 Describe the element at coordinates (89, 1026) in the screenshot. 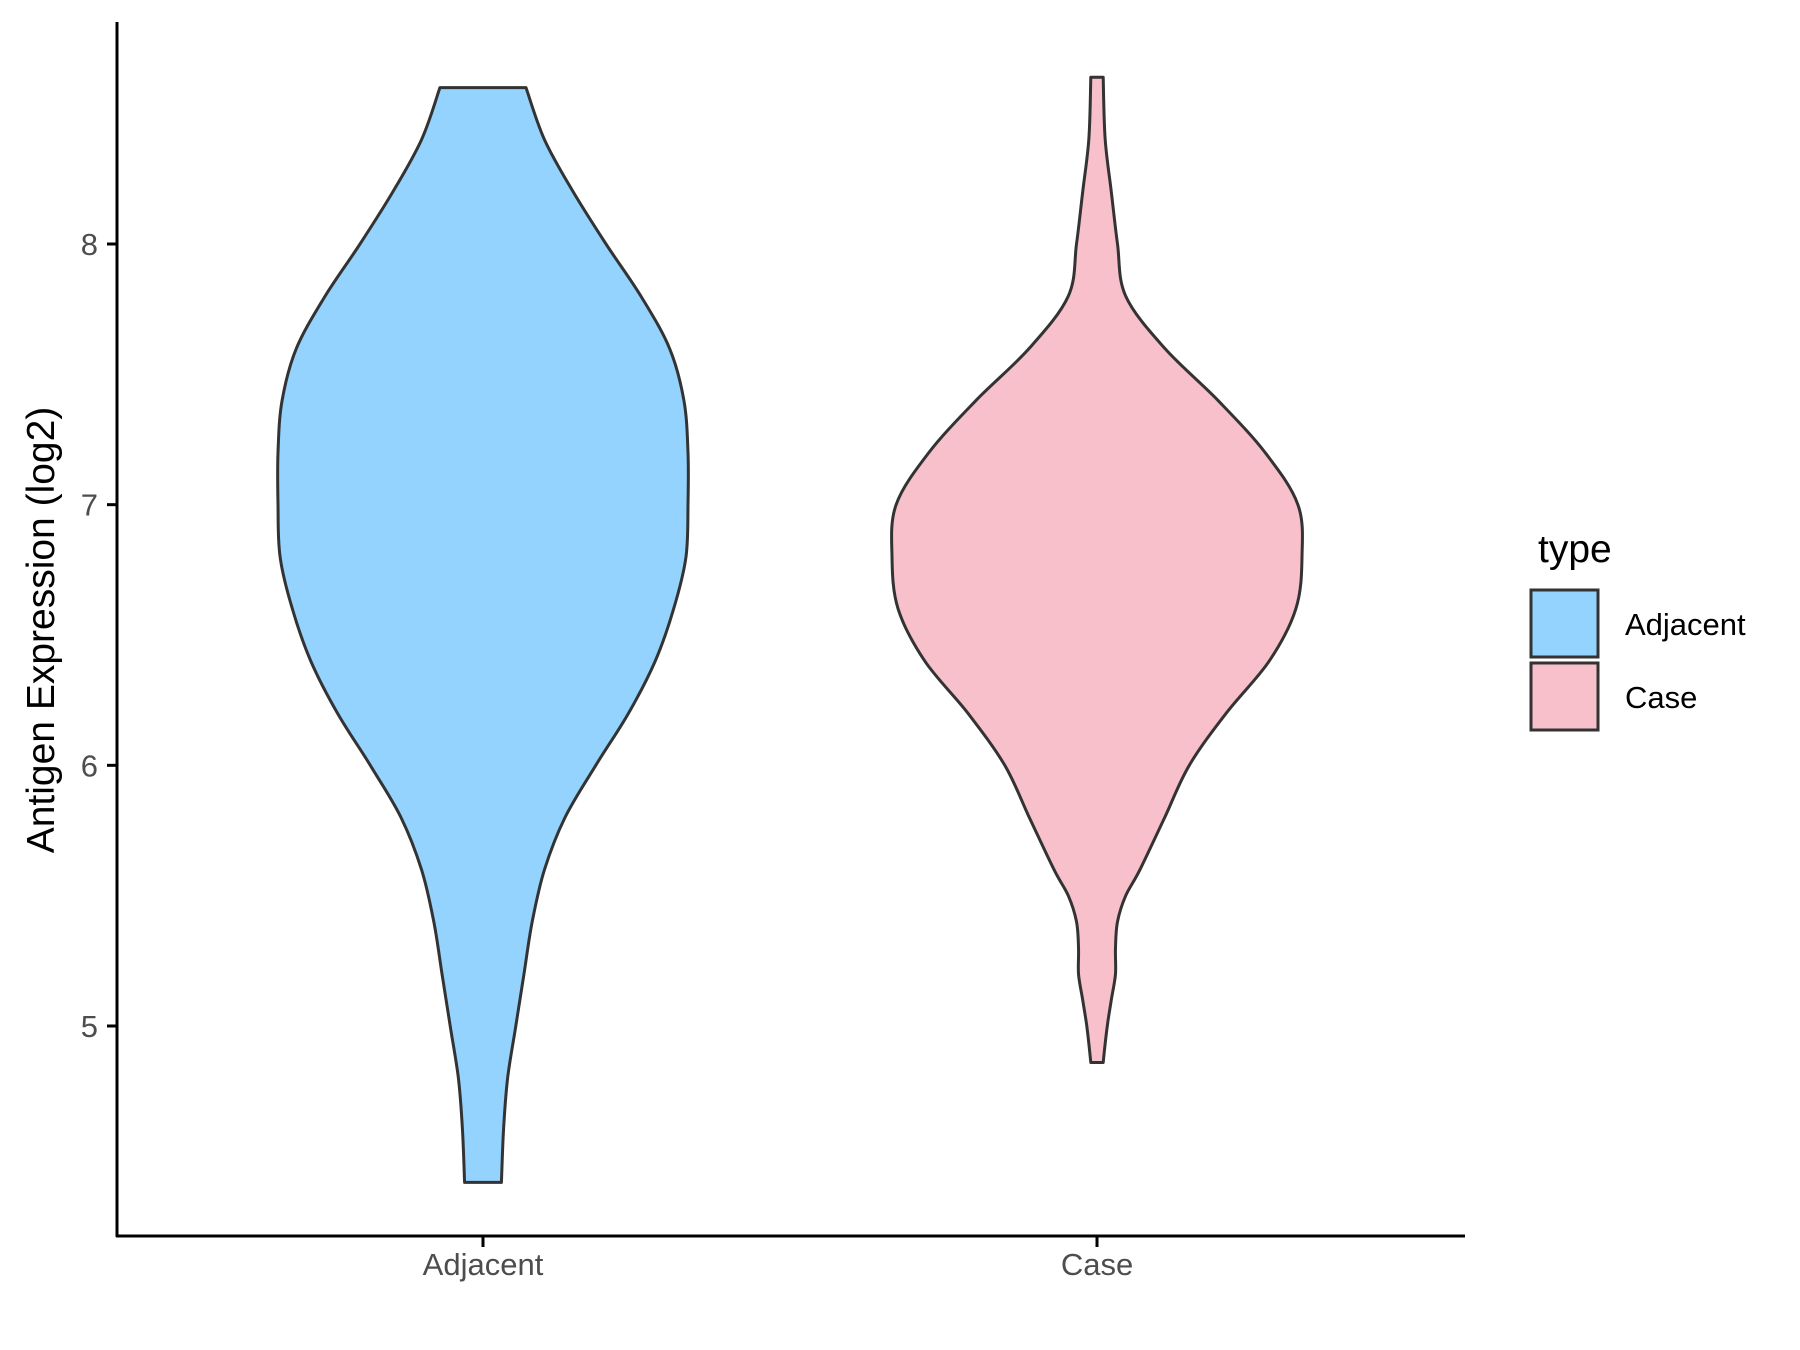

I see `y-tick-label: 5` at that location.